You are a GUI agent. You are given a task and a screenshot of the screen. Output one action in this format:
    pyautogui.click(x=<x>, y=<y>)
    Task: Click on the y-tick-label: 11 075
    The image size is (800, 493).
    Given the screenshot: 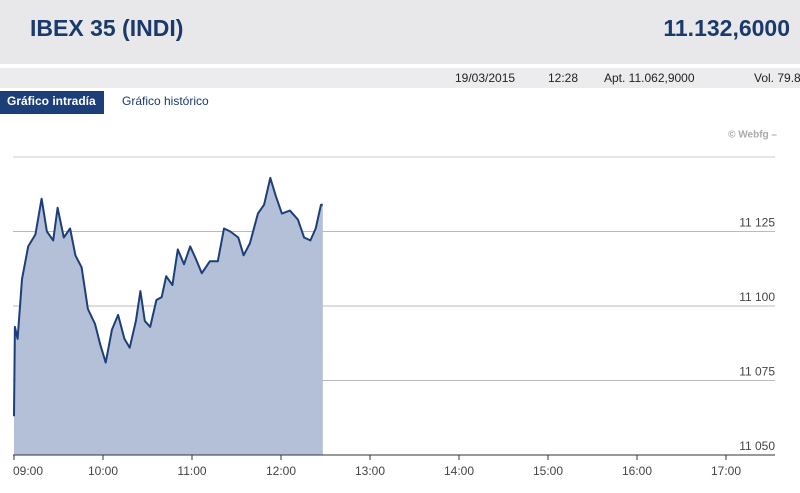 What is the action you would take?
    pyautogui.click(x=757, y=372)
    